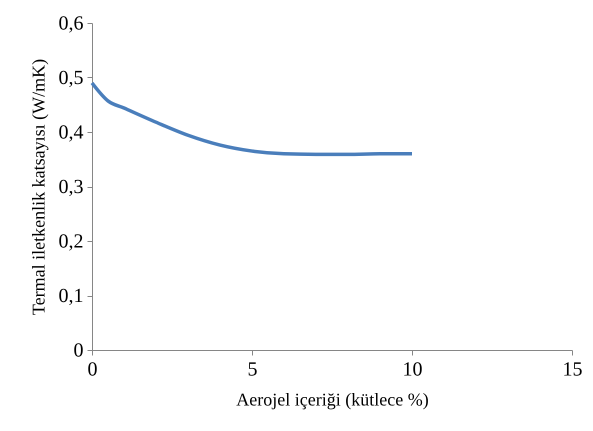 This screenshot has width=593, height=431. What do you see at coordinates (71, 78) in the screenshot?
I see `y-tick-label: 0,5` at bounding box center [71, 78].